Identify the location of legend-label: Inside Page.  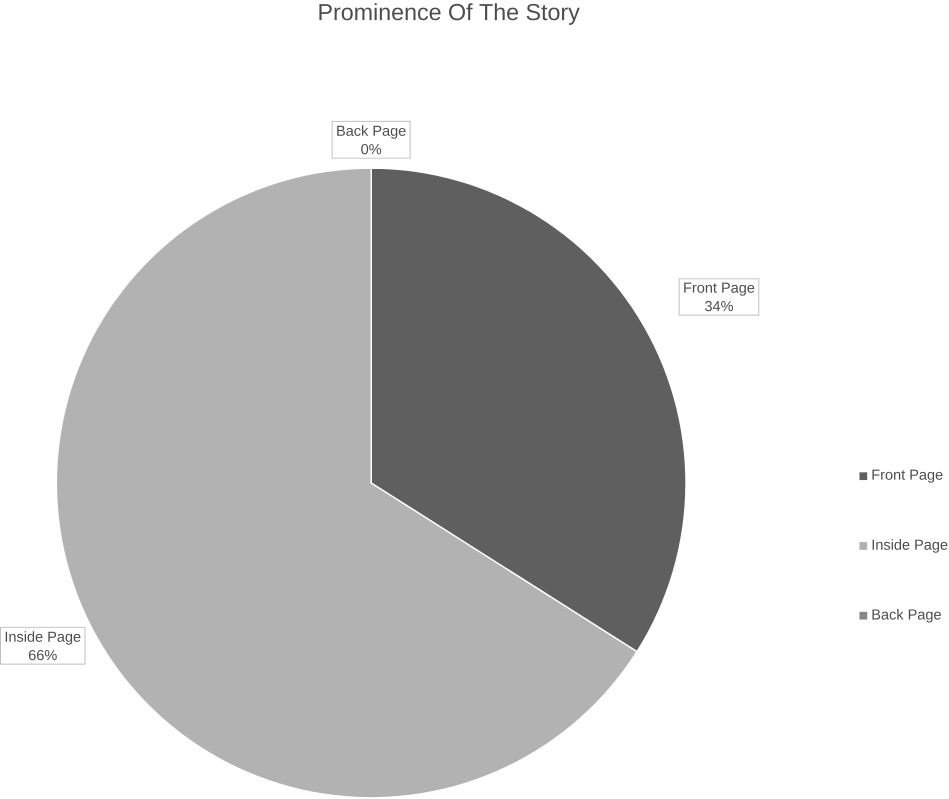
(910, 546).